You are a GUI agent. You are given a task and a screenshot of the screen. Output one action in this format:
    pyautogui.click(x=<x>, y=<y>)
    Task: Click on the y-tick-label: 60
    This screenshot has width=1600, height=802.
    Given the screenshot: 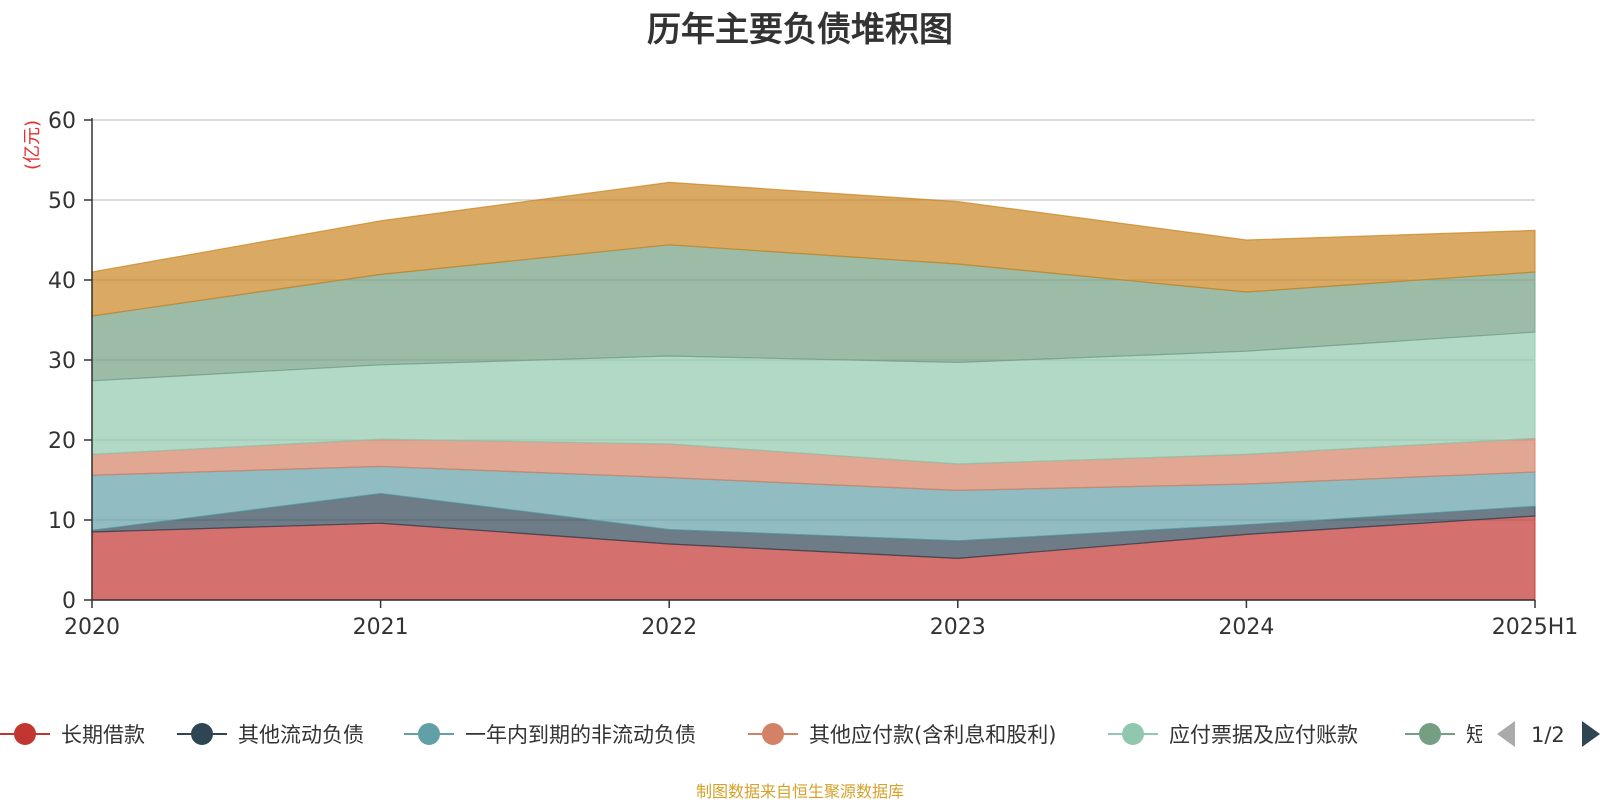 What is the action you would take?
    pyautogui.click(x=62, y=121)
    